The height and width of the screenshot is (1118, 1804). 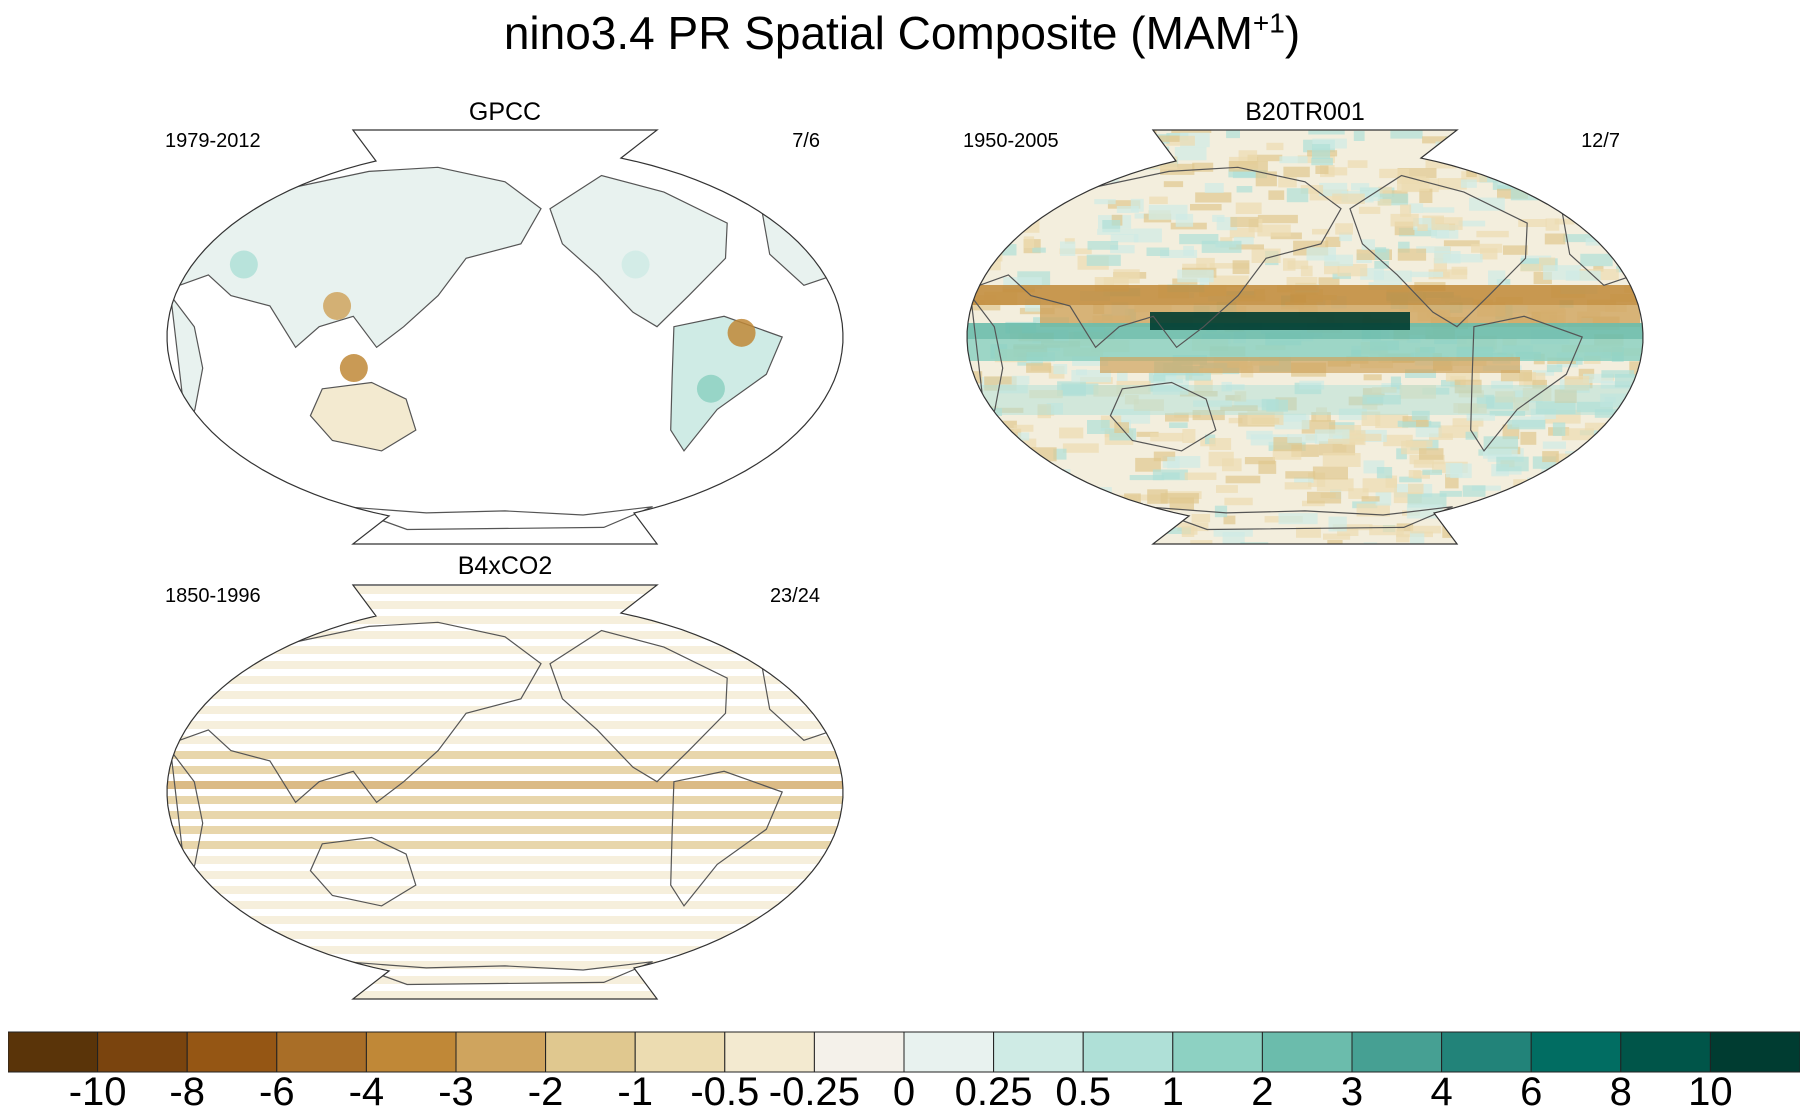 I want to click on panel-period-b4xco2: 1850-1996, so click(x=213, y=596).